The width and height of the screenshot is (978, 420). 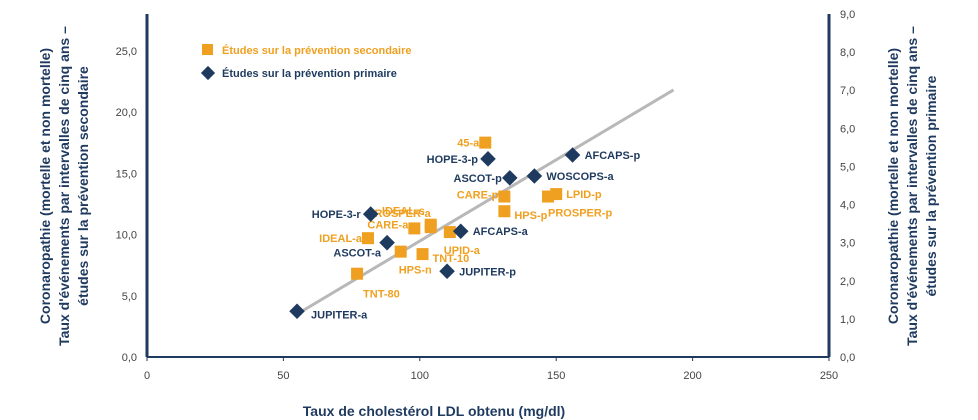 What do you see at coordinates (147, 376) in the screenshot?
I see `x-tick-label: 0` at bounding box center [147, 376].